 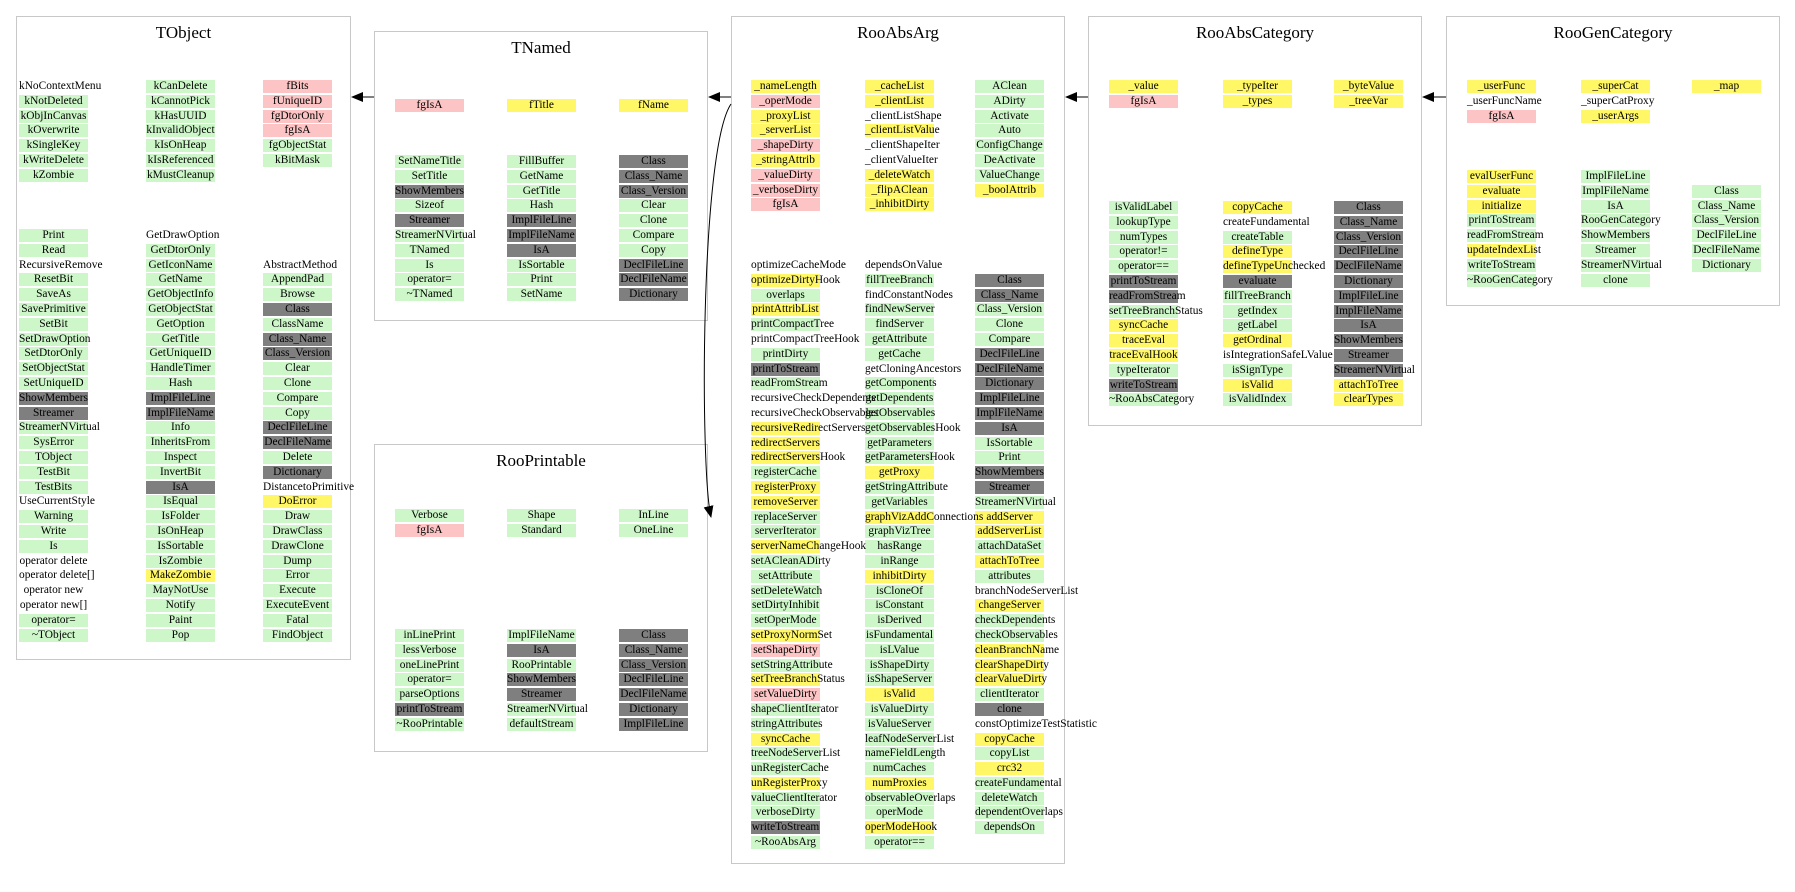 I want to click on member-label: unRegisterCache, so click(x=790, y=768).